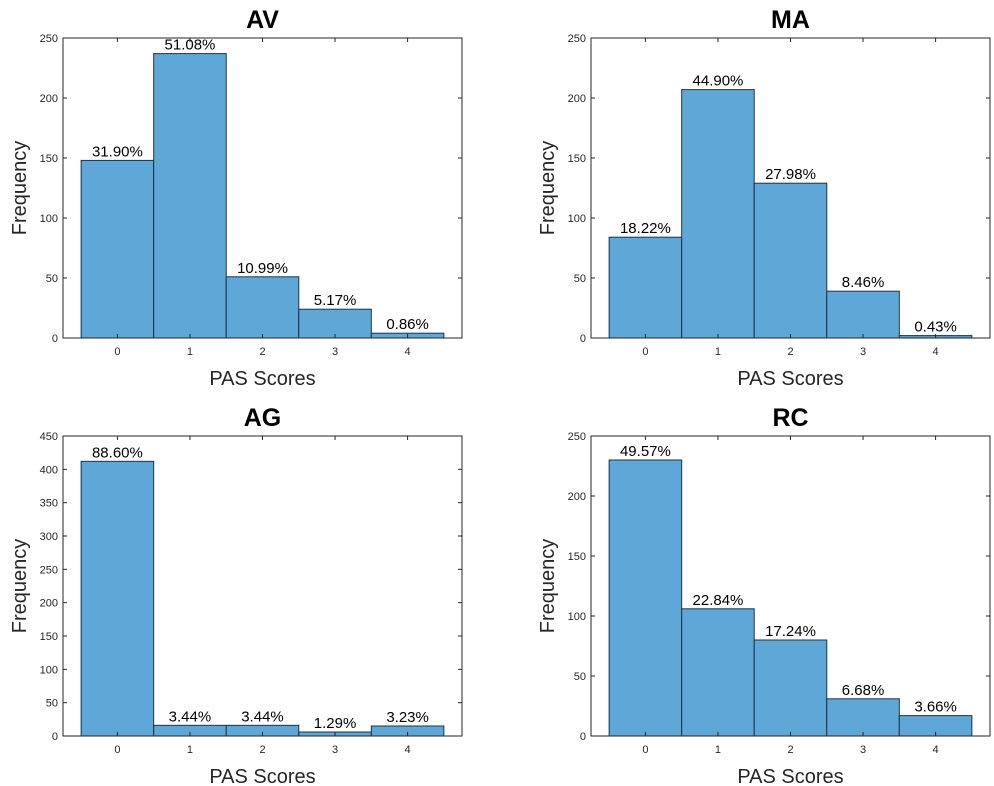 The width and height of the screenshot is (994, 786). Describe the element at coordinates (335, 723) in the screenshot. I see `data-label: 1.29%` at that location.